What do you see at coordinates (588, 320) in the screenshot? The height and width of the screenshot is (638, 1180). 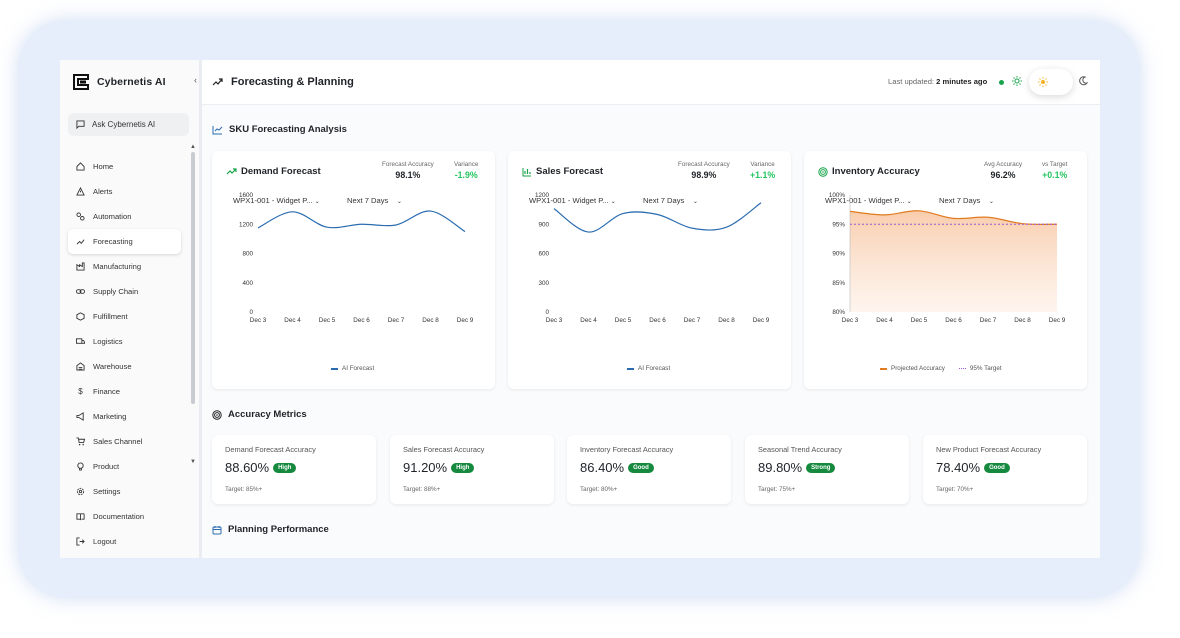 I see `x-tick-label: Dec 4` at bounding box center [588, 320].